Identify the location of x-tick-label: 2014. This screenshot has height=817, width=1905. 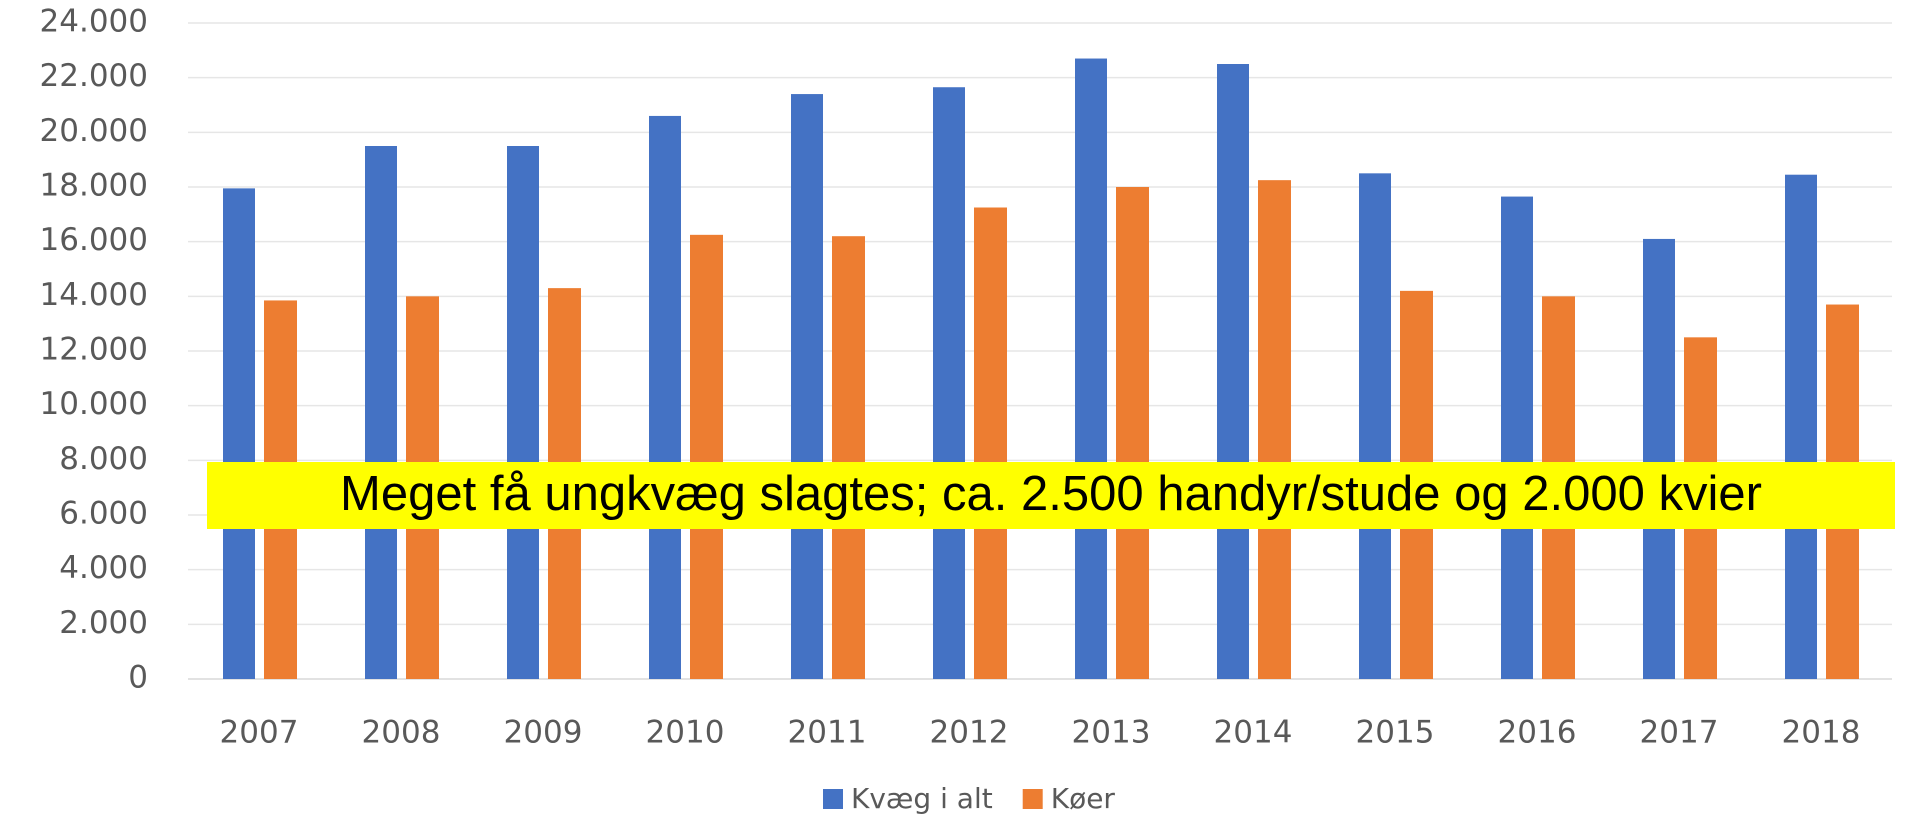
(1253, 733).